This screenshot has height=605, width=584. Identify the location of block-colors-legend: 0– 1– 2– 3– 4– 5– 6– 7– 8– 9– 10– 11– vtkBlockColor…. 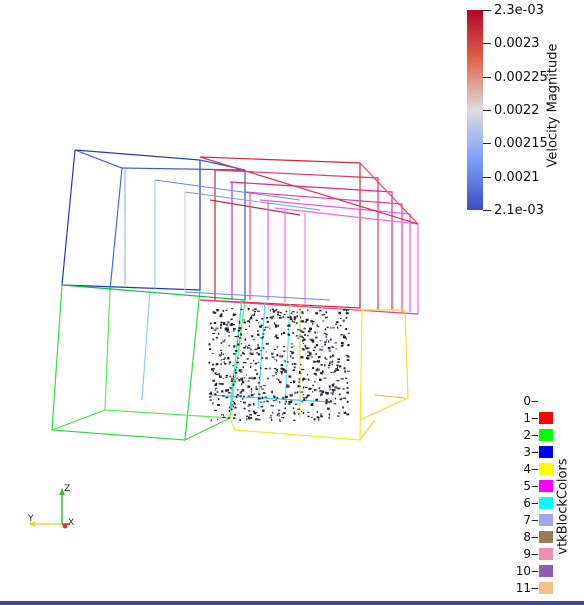
(544, 498).